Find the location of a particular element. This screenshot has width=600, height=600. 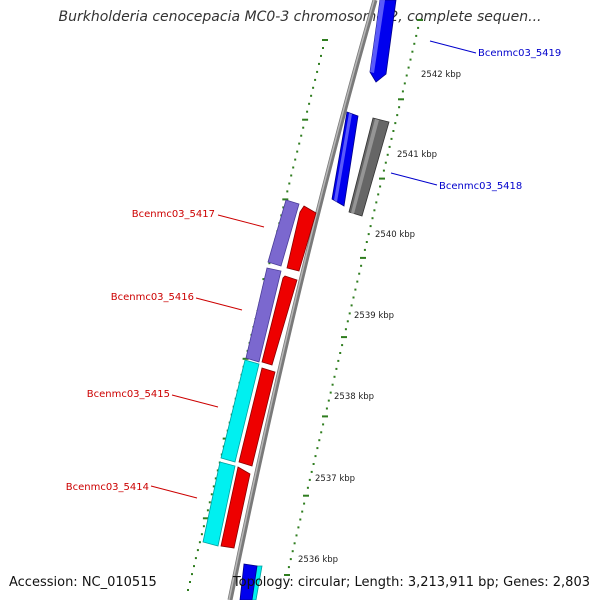

kbp-label-2542: 2542 kbp is located at coordinates (441, 75).